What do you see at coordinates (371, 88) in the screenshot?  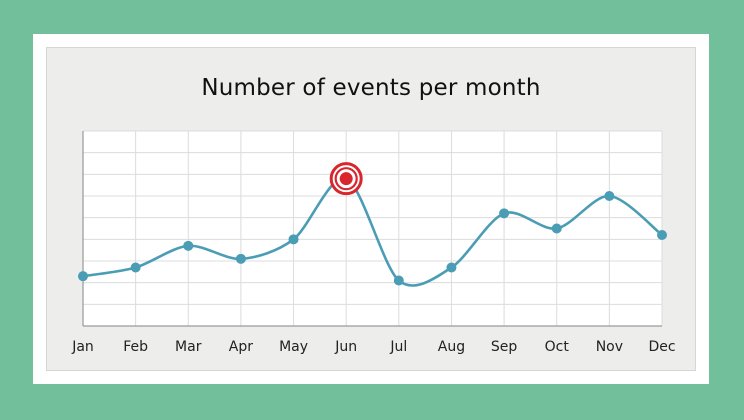 I see `chart-title: Number of events per month` at bounding box center [371, 88].